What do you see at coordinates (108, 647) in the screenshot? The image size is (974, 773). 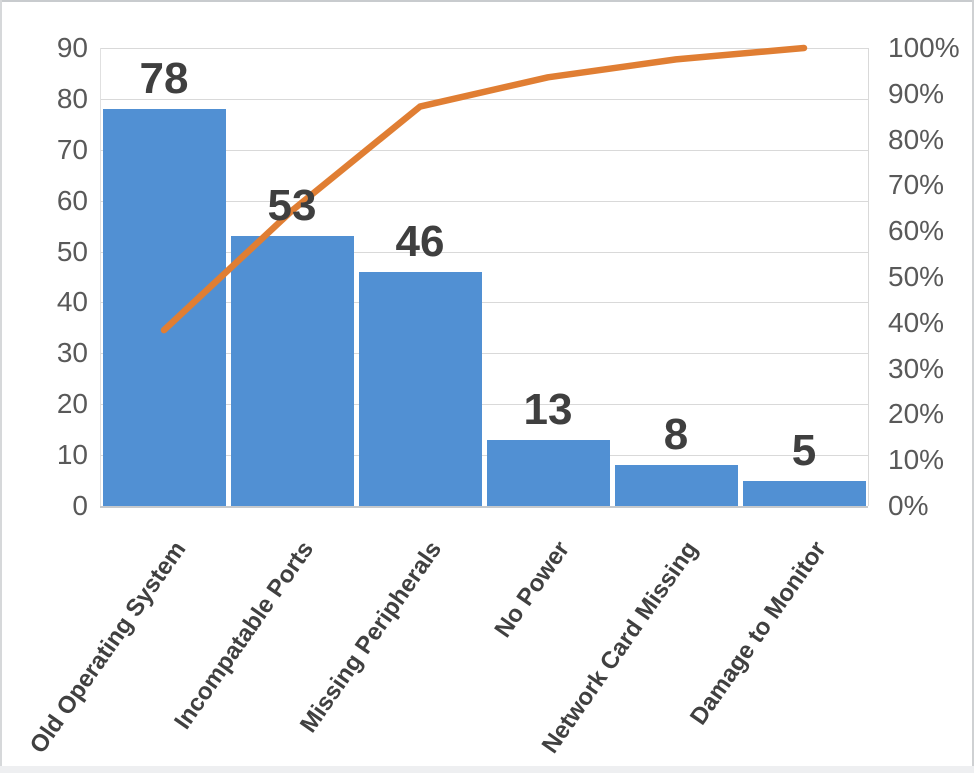 I see `category-label: Old Operating System` at bounding box center [108, 647].